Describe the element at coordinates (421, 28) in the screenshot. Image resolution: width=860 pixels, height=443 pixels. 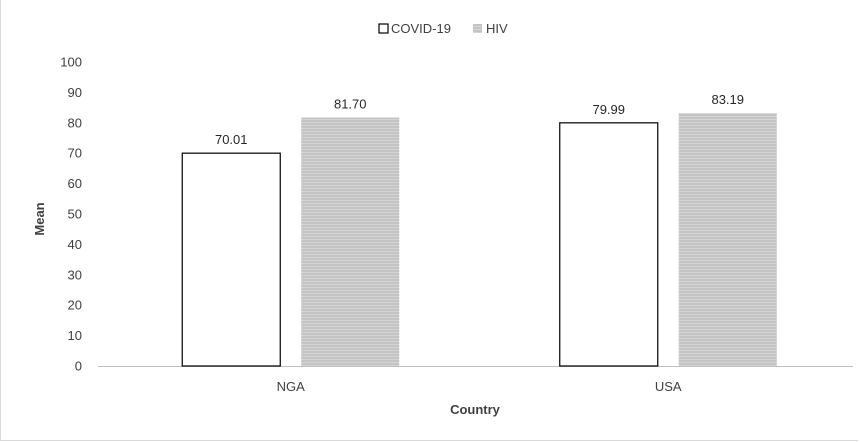
I see `legend-label-covid: COVID-19` at that location.